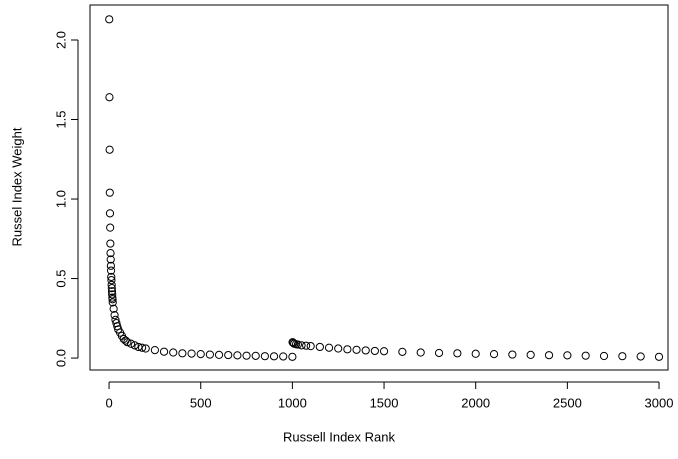 This screenshot has width=678, height=459. What do you see at coordinates (60, 199) in the screenshot?
I see `y-tick-label: 1.0` at bounding box center [60, 199].